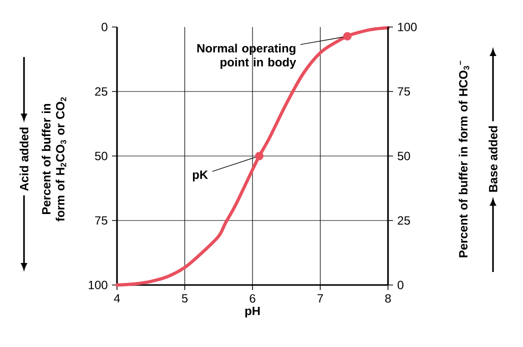 This screenshot has width=523, height=347. I want to click on y-tick-label: 0, so click(105, 27).